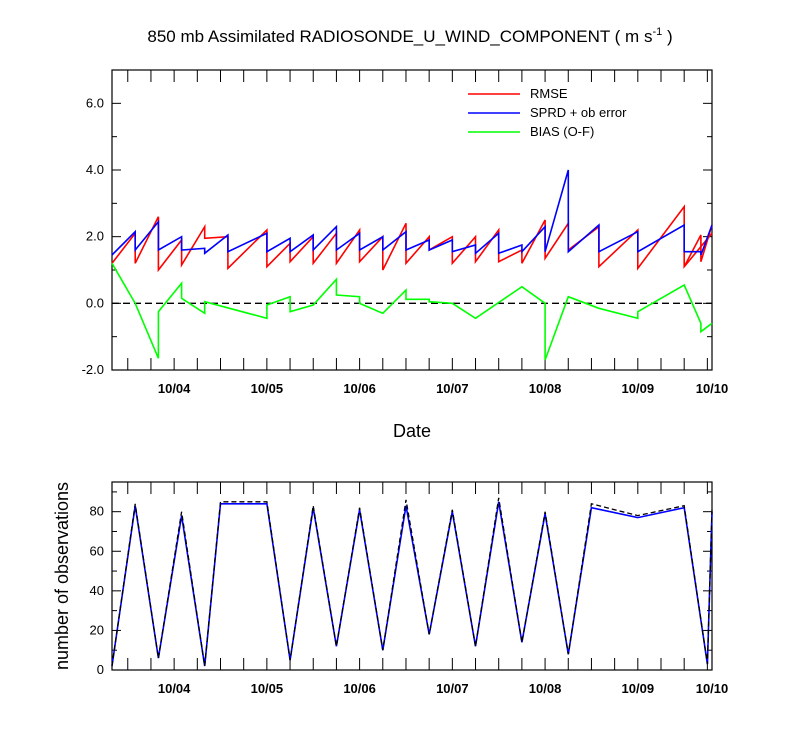  Describe the element at coordinates (95, 302) in the screenshot. I see `top-y-tick-label: 0.0` at that location.